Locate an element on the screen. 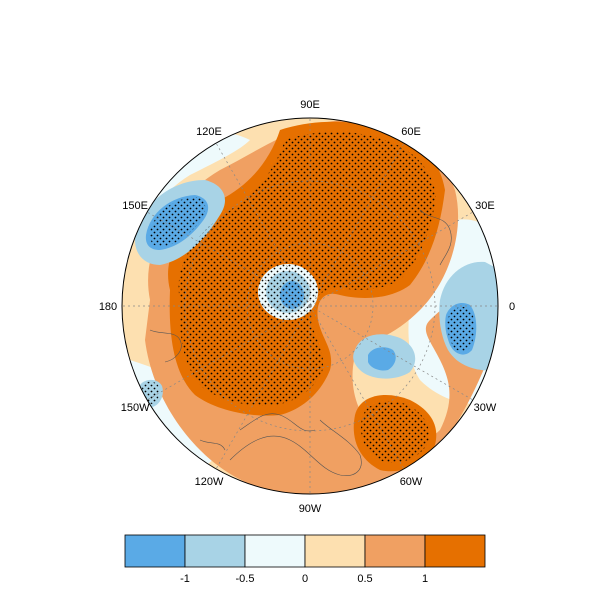 The width and height of the screenshot is (600, 600). lon-label-180: 180 is located at coordinates (108, 307).